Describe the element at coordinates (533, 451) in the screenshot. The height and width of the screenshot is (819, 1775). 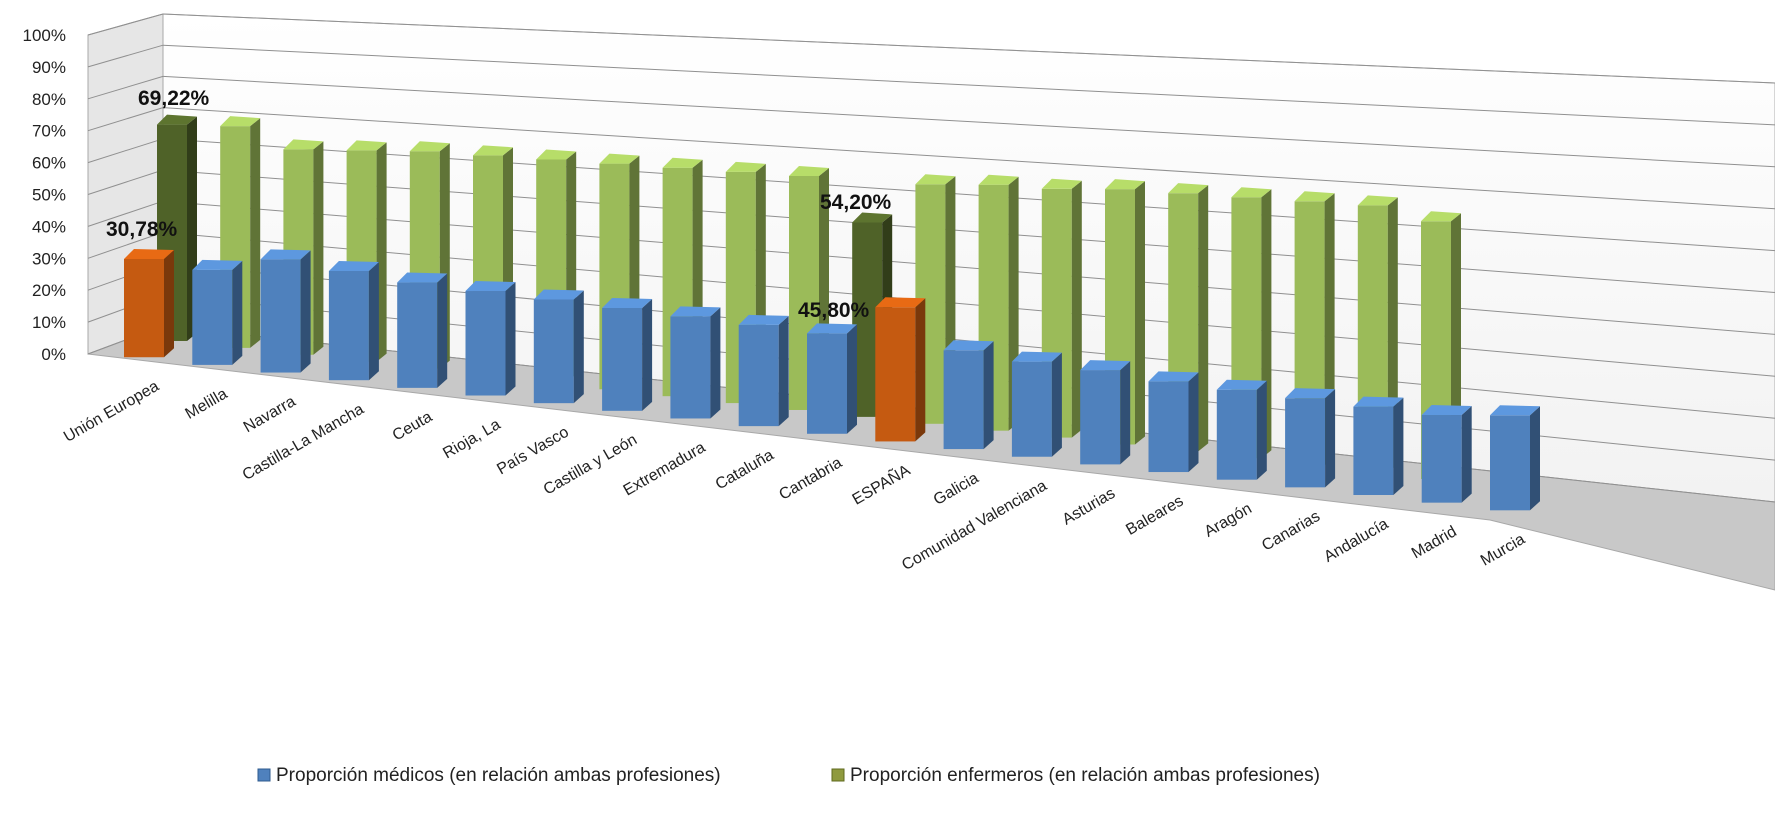
I see `x-tick-label: País Vasco` at that location.